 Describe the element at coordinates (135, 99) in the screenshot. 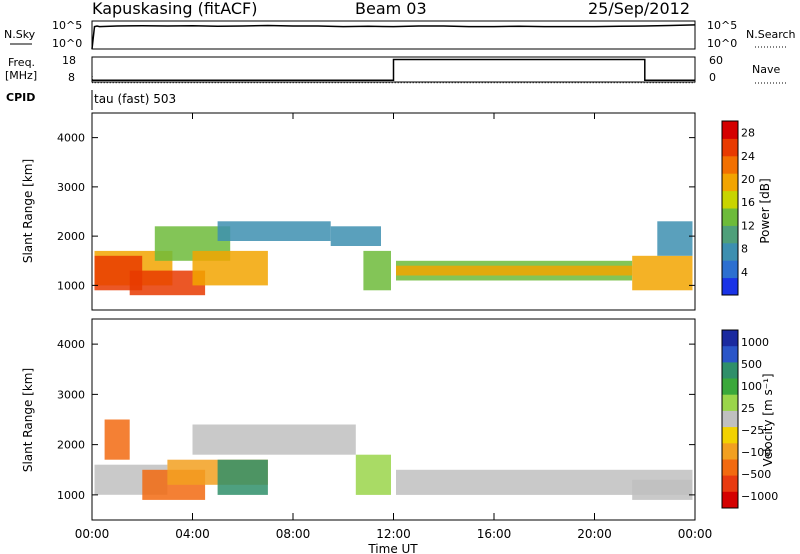

I see `cpid-value: tau (fast) 503` at that location.